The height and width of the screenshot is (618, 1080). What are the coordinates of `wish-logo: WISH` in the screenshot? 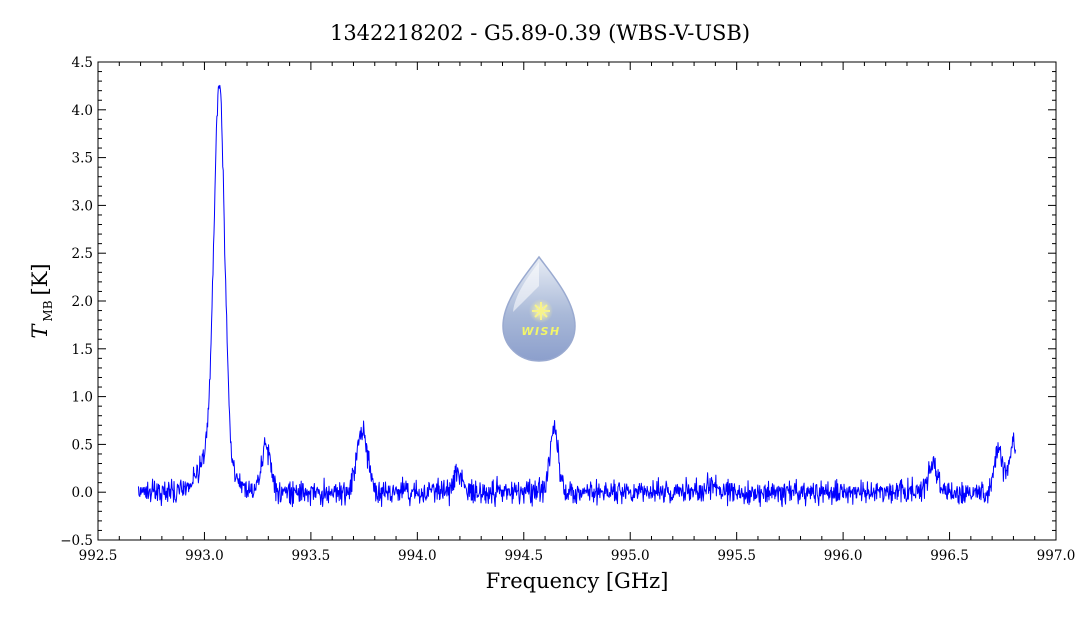 It's located at (539, 308).